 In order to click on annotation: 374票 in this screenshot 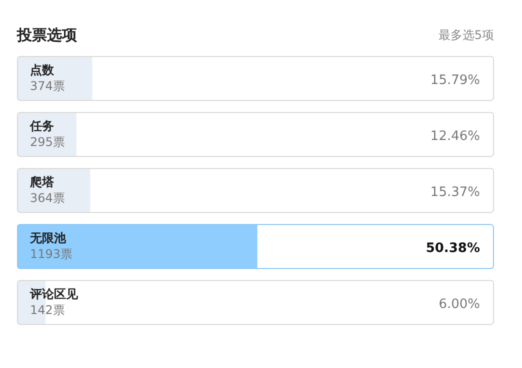, I will do `click(47, 86)`.